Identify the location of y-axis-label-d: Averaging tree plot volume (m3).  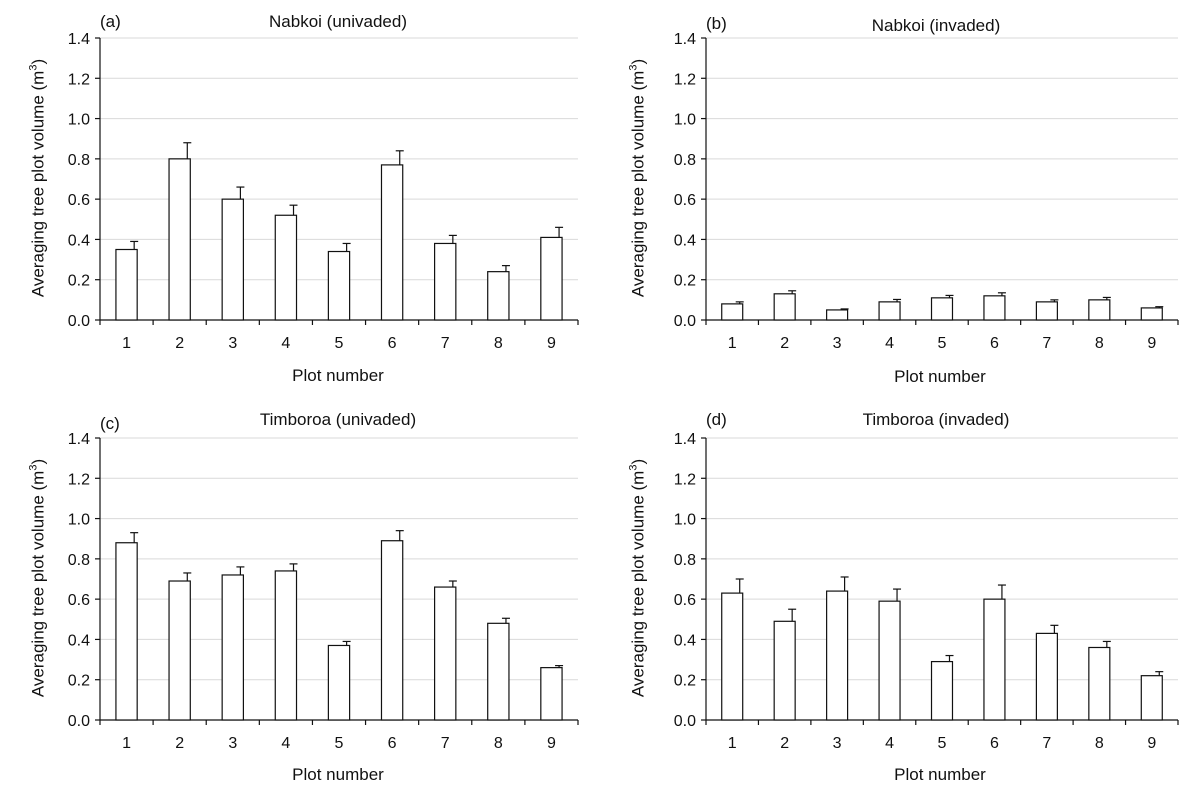
(636, 578).